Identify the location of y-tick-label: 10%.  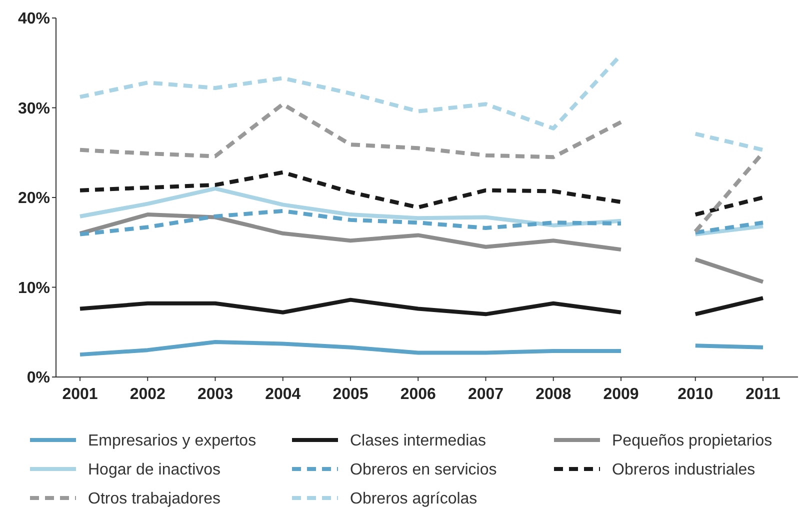
(34, 288).